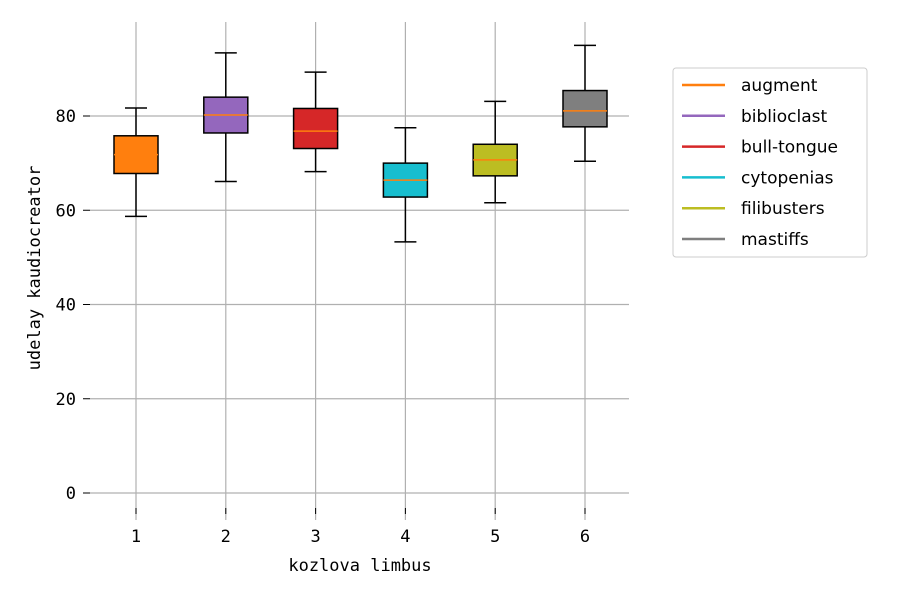 This screenshot has height=600, width=900. Describe the element at coordinates (783, 209) in the screenshot. I see `legend-label: filibusters` at that location.